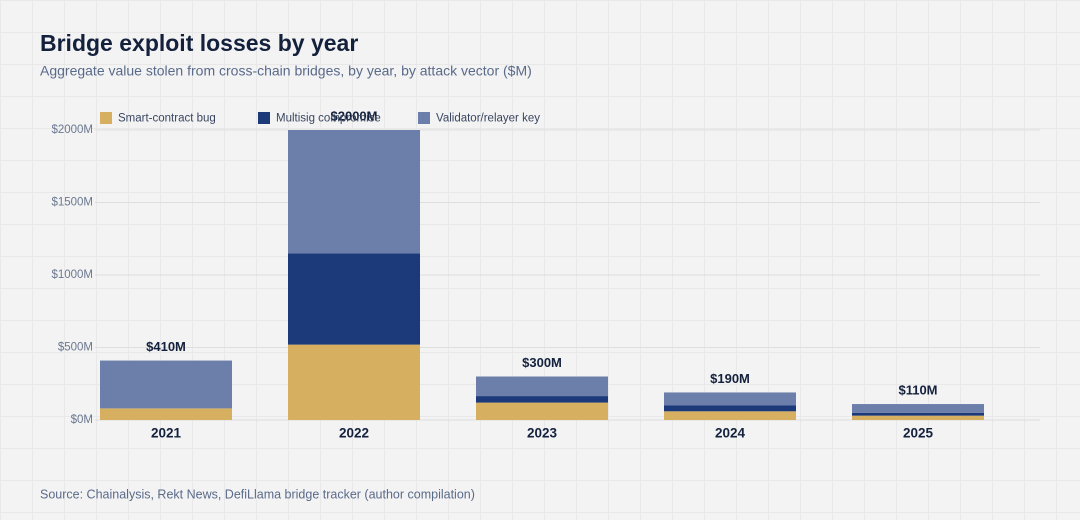 The width and height of the screenshot is (1080, 520). I want to click on x-tick-label: 2025, so click(918, 433).